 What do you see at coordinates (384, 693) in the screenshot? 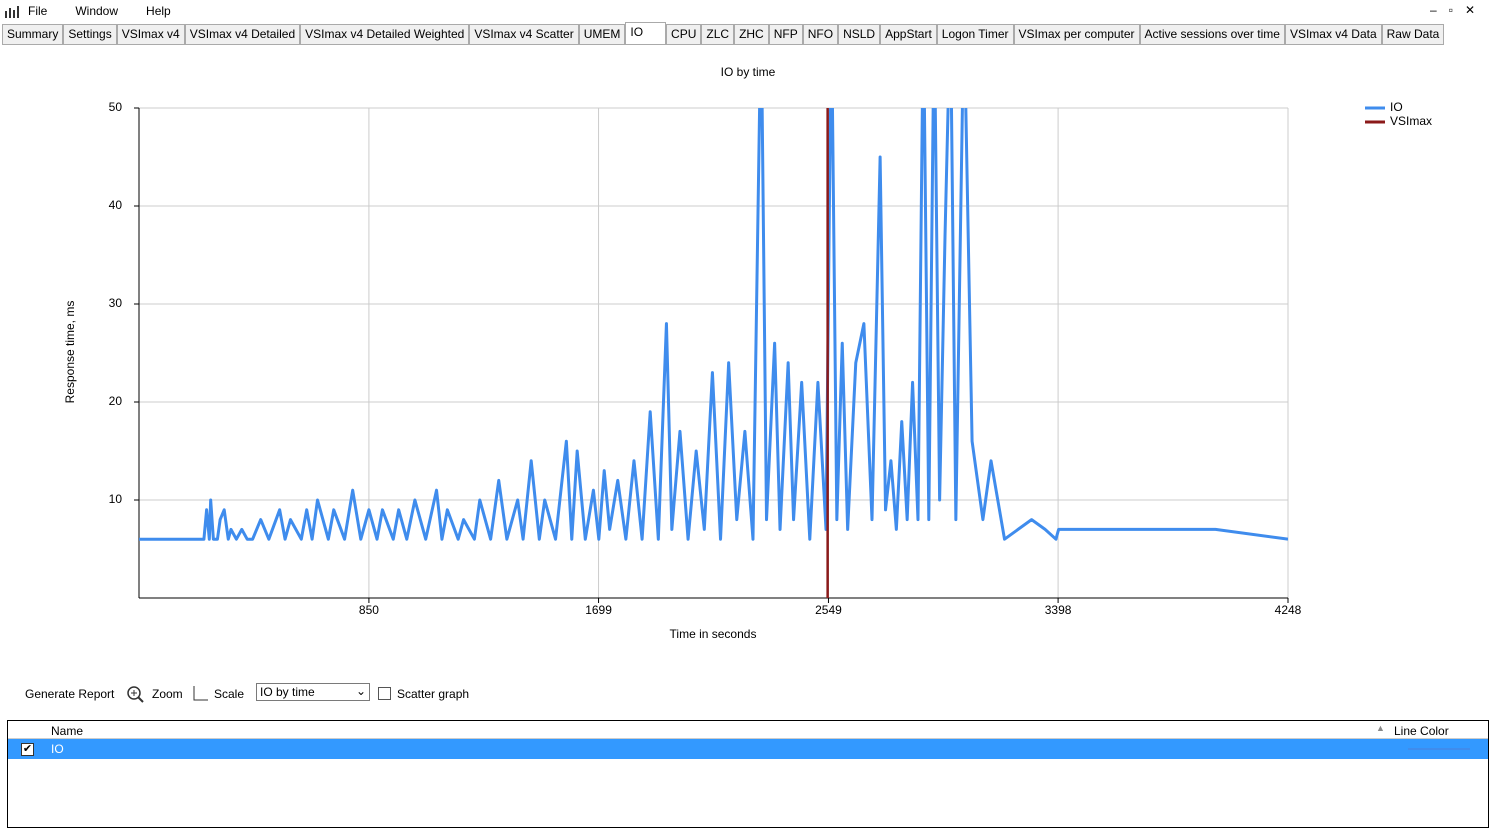
I see `scatter-checkbox` at bounding box center [384, 693].